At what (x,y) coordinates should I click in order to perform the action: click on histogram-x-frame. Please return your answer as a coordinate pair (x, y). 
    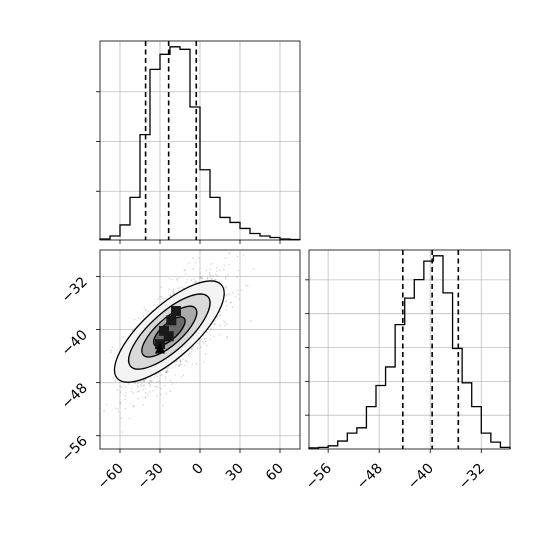
    Looking at the image, I should click on (200, 140).